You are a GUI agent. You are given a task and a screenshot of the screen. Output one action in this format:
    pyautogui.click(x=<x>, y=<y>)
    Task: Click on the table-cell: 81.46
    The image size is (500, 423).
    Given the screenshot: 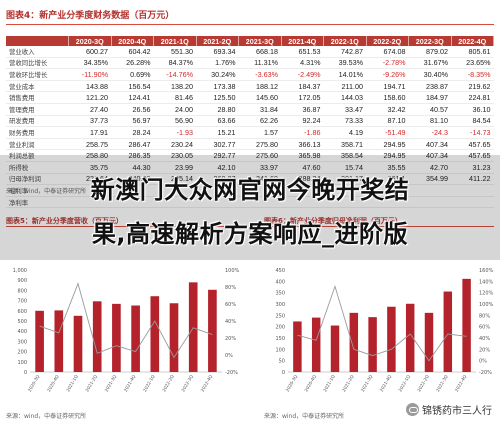 What is the action you would take?
    pyautogui.click(x=174, y=97)
    